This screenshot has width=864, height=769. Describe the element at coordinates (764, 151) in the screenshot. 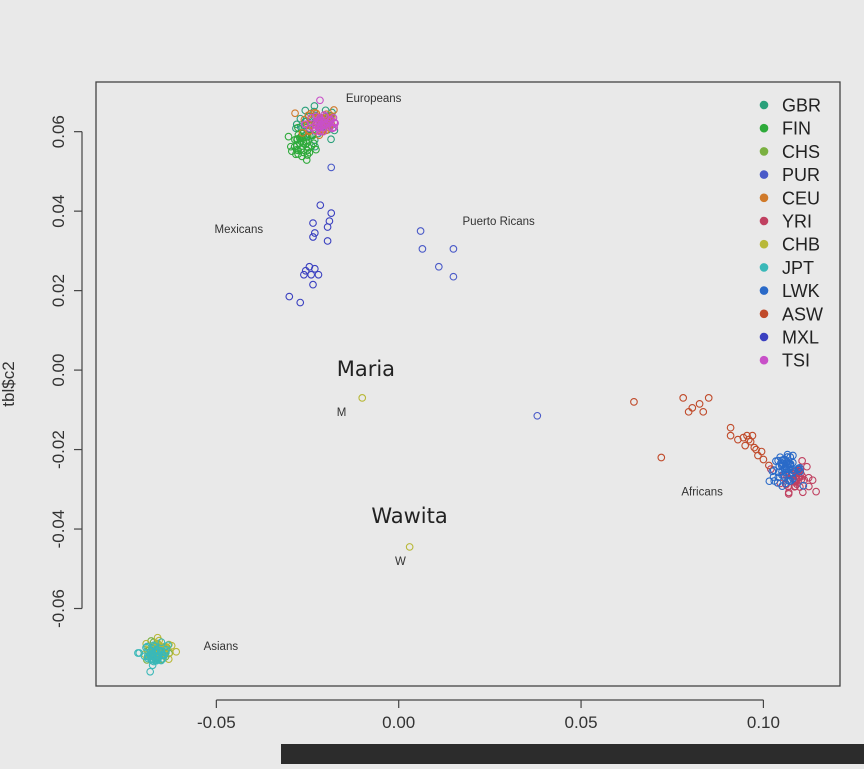

I see `legend-marker-chs` at that location.